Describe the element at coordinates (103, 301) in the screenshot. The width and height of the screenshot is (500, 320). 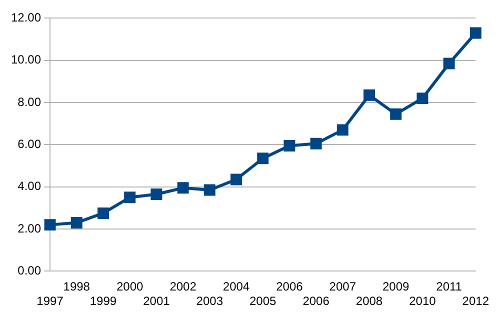
I see `x-tick-label: 1999` at that location.